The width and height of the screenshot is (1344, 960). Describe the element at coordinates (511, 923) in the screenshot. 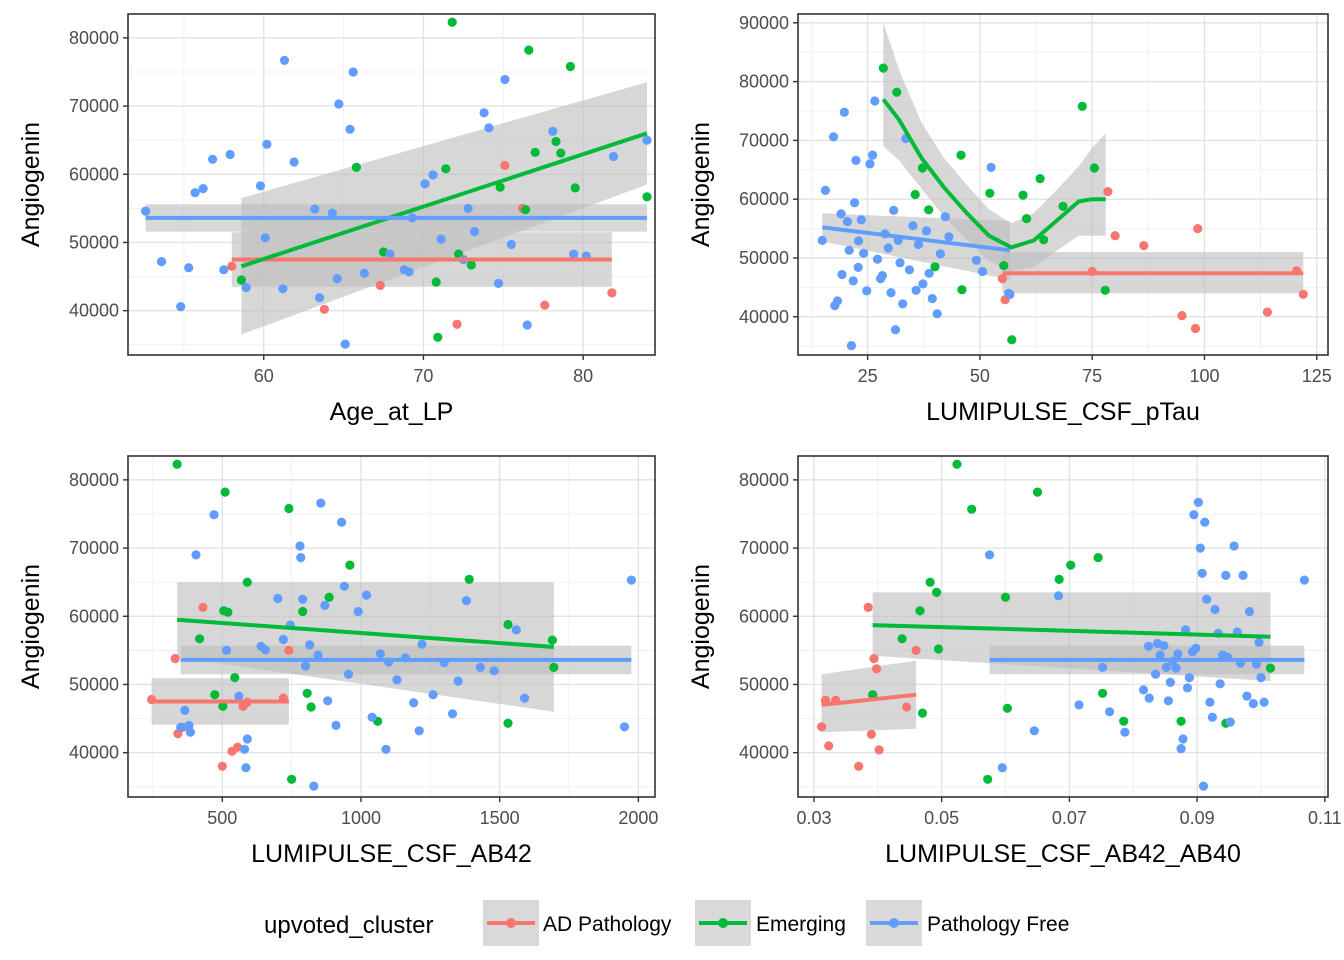

I see `legend-point-ad-pathology` at that location.